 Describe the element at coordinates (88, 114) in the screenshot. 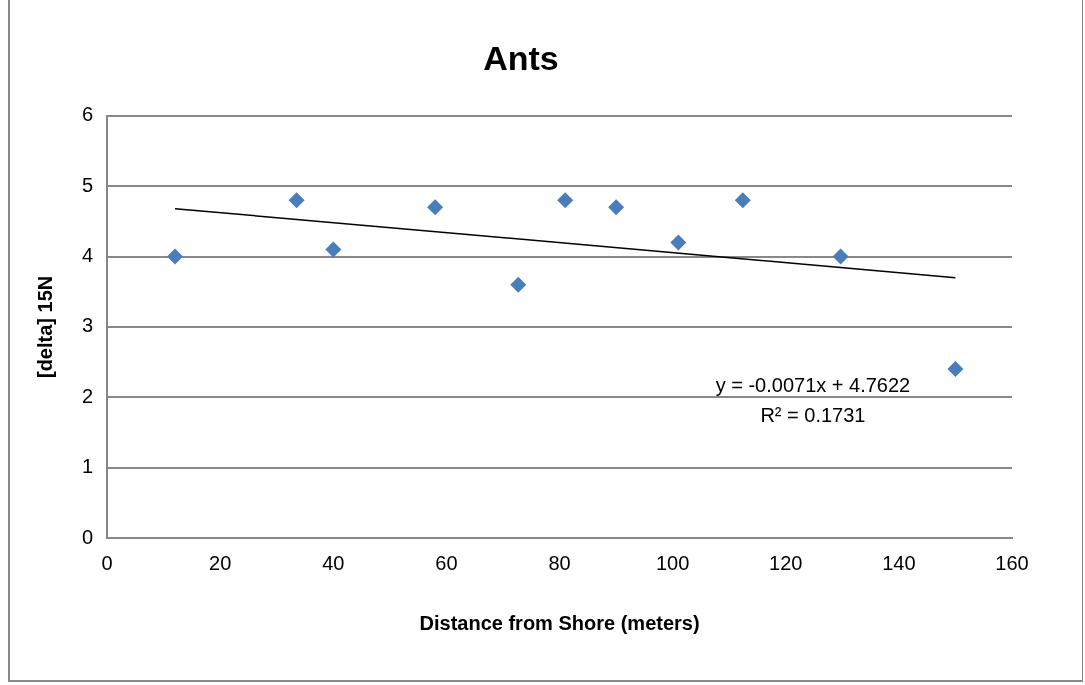

I see `y-tick-label: 6` at that location.